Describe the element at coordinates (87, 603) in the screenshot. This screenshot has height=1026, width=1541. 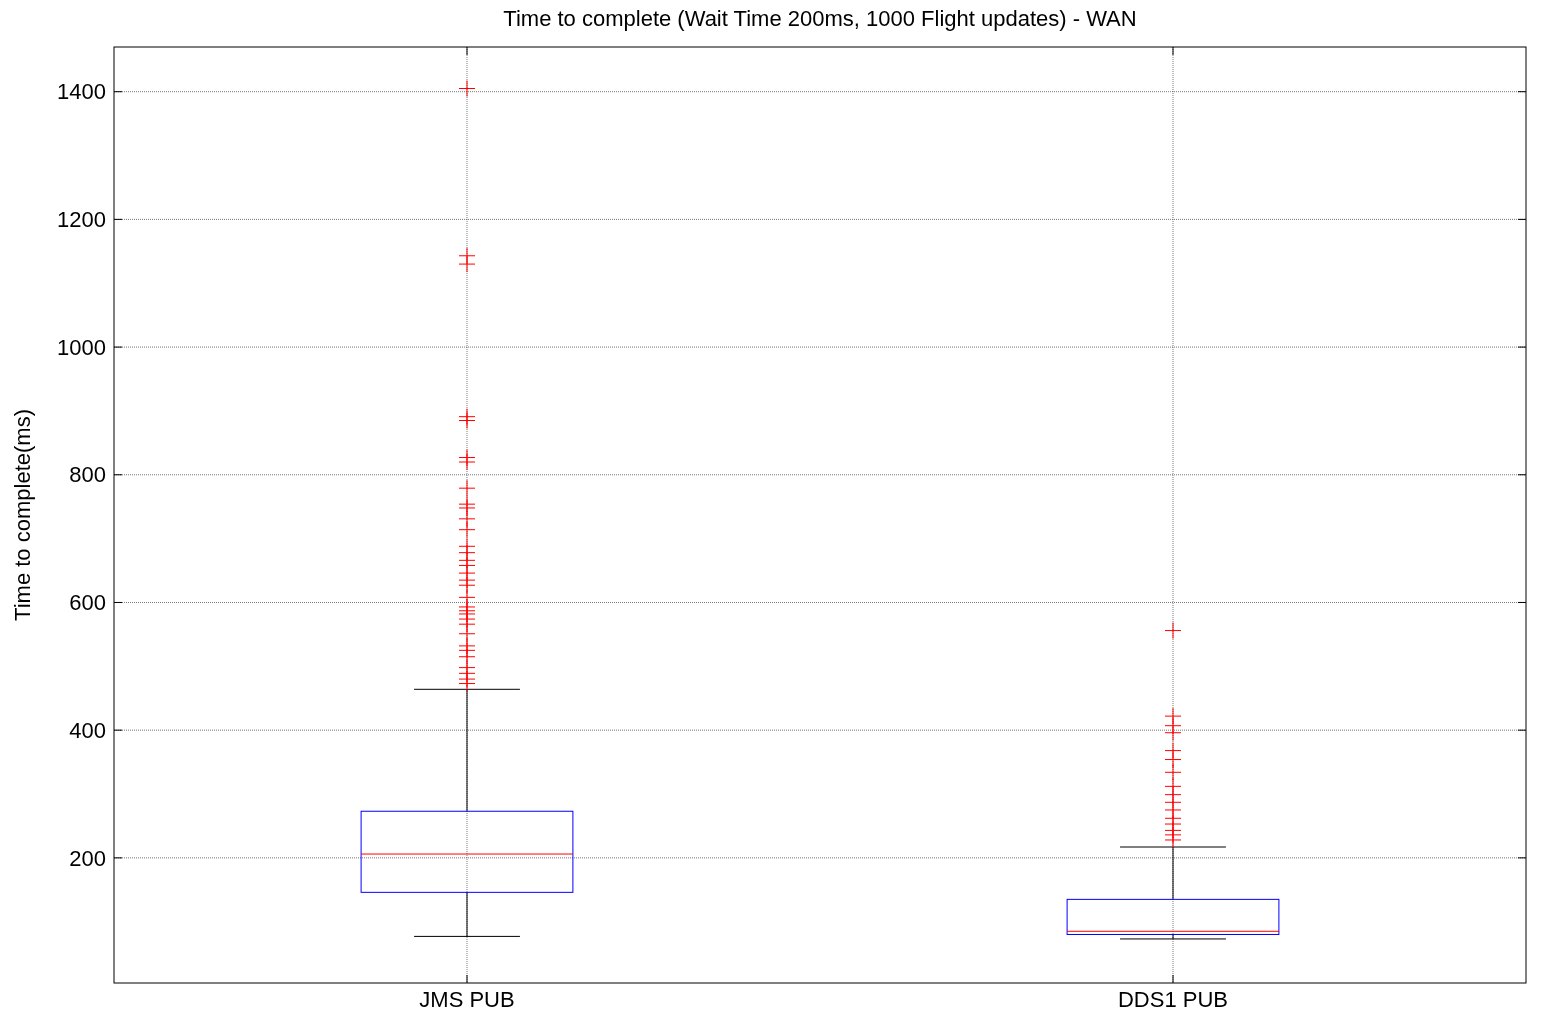
I see `y-tick-label: 600` at that location.